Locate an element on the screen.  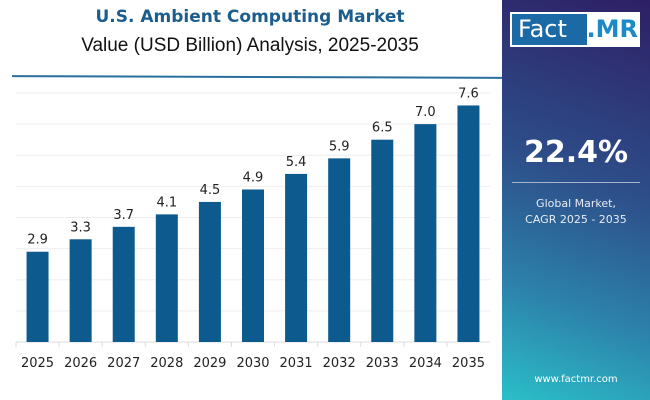
x-tick-label-2027: 2027 is located at coordinates (123, 363).